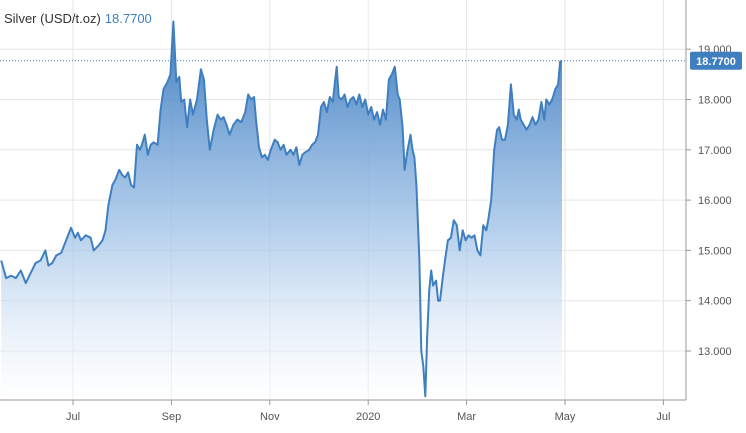  Describe the element at coordinates (52, 18) in the screenshot. I see `instrument-name: Silver (USD/t.oz)` at that location.